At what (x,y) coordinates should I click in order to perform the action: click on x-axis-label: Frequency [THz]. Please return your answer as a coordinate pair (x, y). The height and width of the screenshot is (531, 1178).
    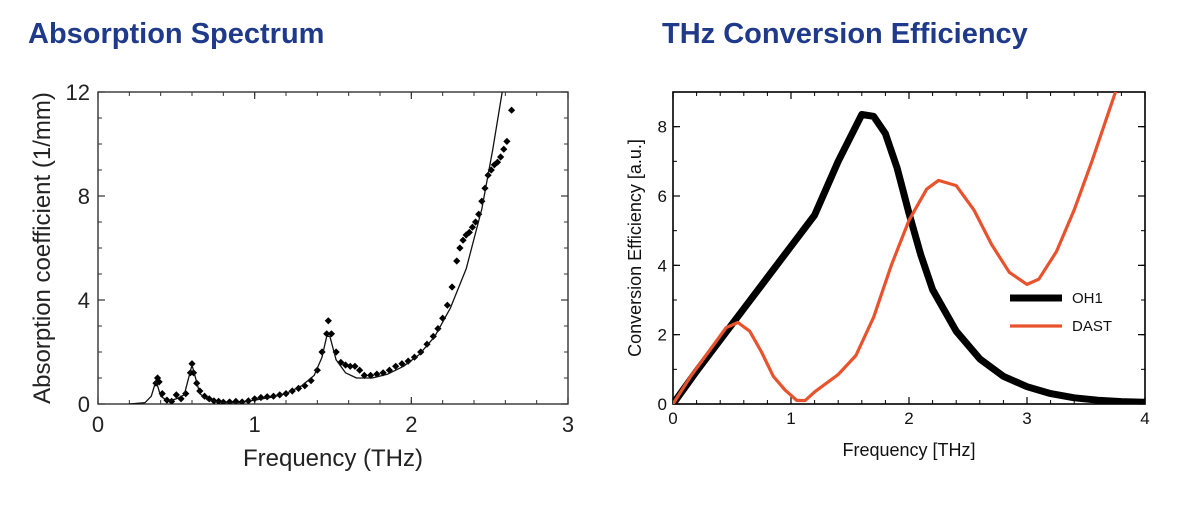
    Looking at the image, I should click on (908, 450).